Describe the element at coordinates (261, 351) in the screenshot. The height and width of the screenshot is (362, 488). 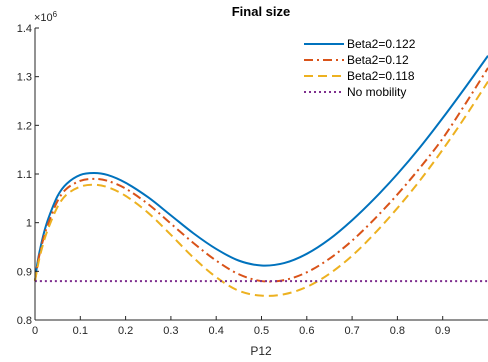
I see `x-axis-label: P12` at that location.